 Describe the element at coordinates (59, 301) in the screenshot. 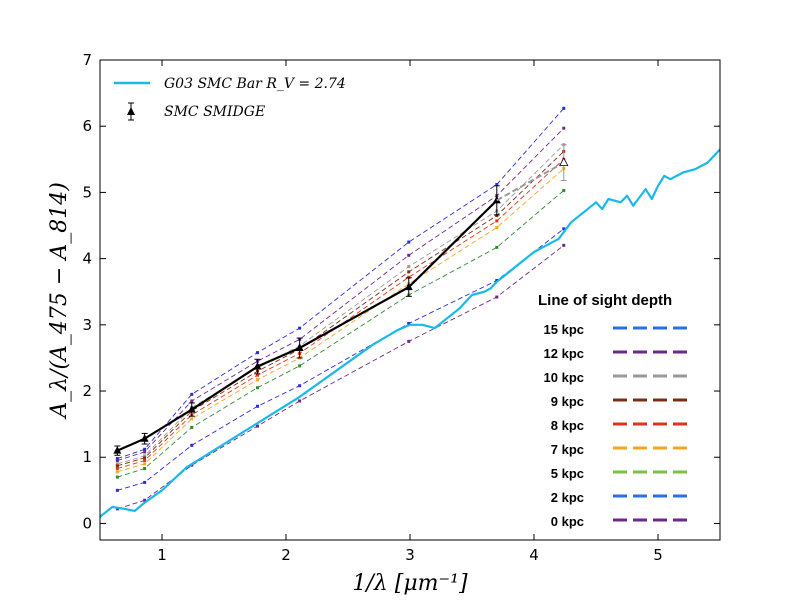

I see `y-axis-label: A_λ/(A_475 − A_814)` at that location.